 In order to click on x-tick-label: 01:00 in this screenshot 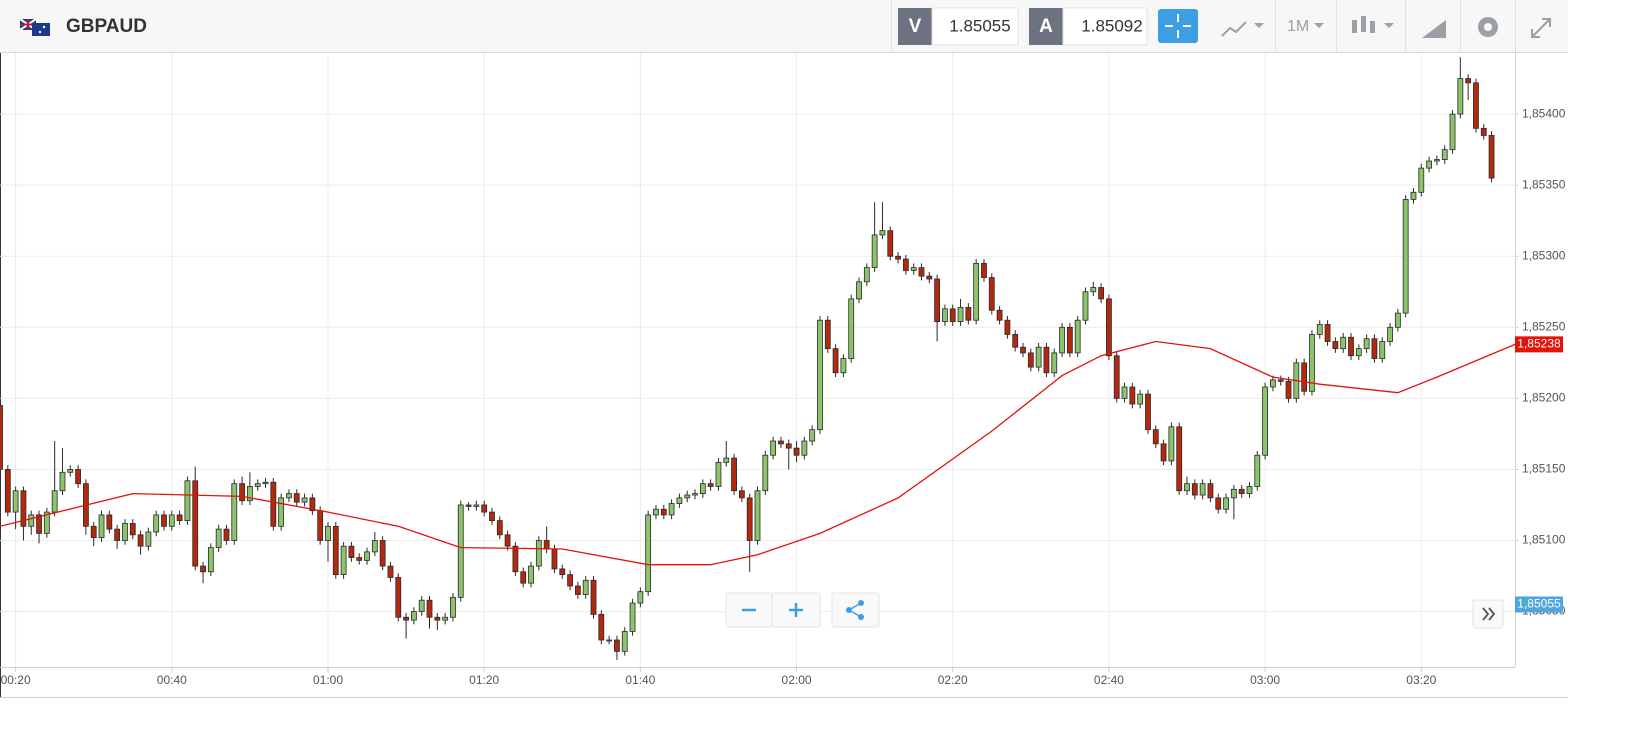, I will do `click(328, 680)`.